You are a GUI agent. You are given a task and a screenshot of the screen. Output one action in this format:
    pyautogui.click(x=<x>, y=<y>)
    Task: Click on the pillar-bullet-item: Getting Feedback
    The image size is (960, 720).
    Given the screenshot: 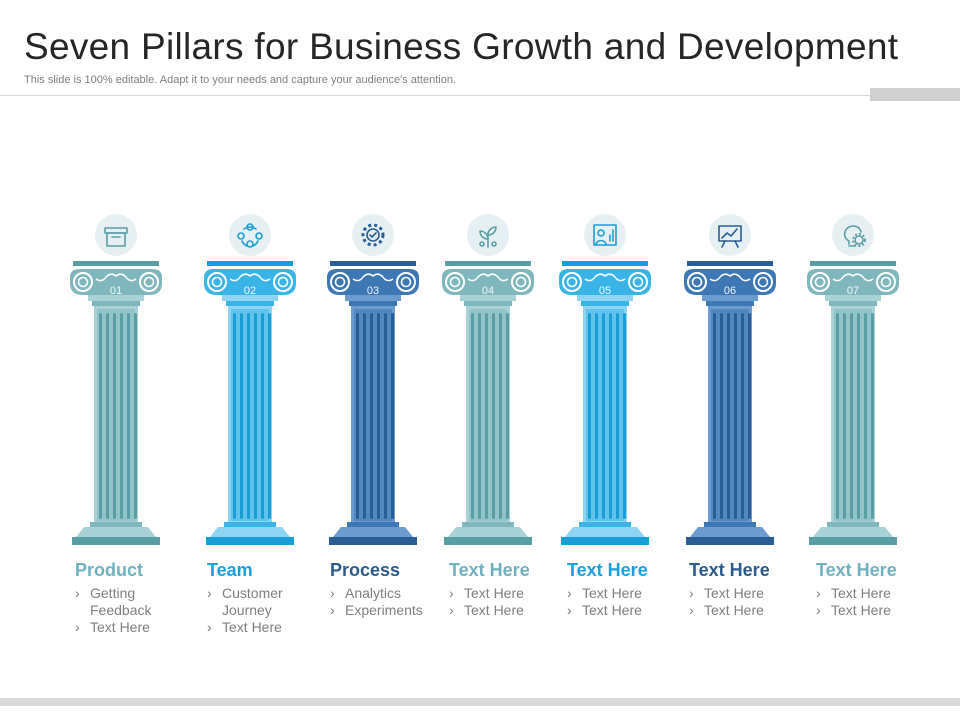 What is the action you would take?
    pyautogui.click(x=127, y=602)
    